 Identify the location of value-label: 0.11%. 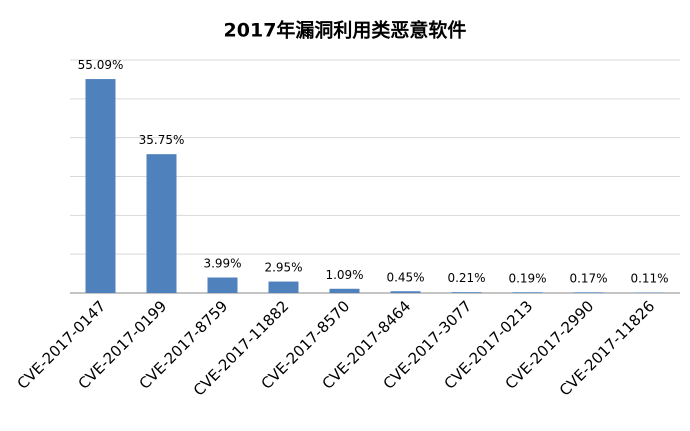
(649, 279).